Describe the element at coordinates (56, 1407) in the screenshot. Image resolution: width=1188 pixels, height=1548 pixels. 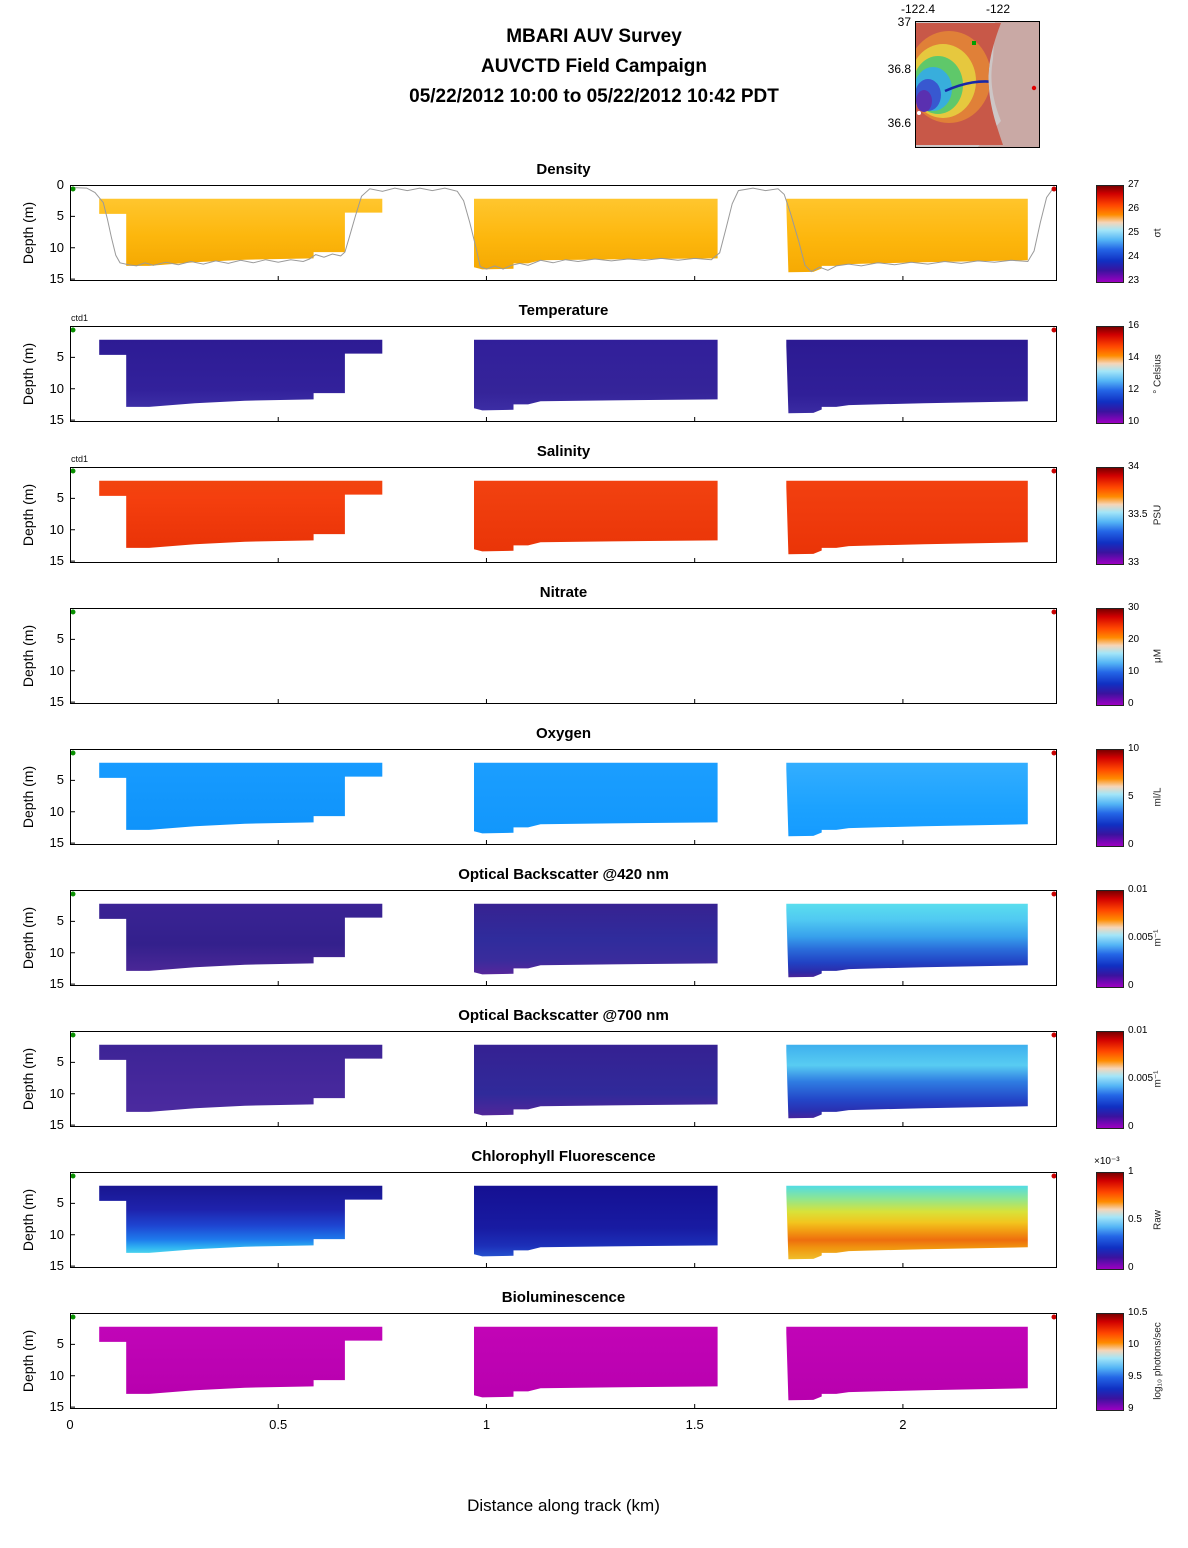
I see `y-tick-bioluminescence-15: 15` at that location.